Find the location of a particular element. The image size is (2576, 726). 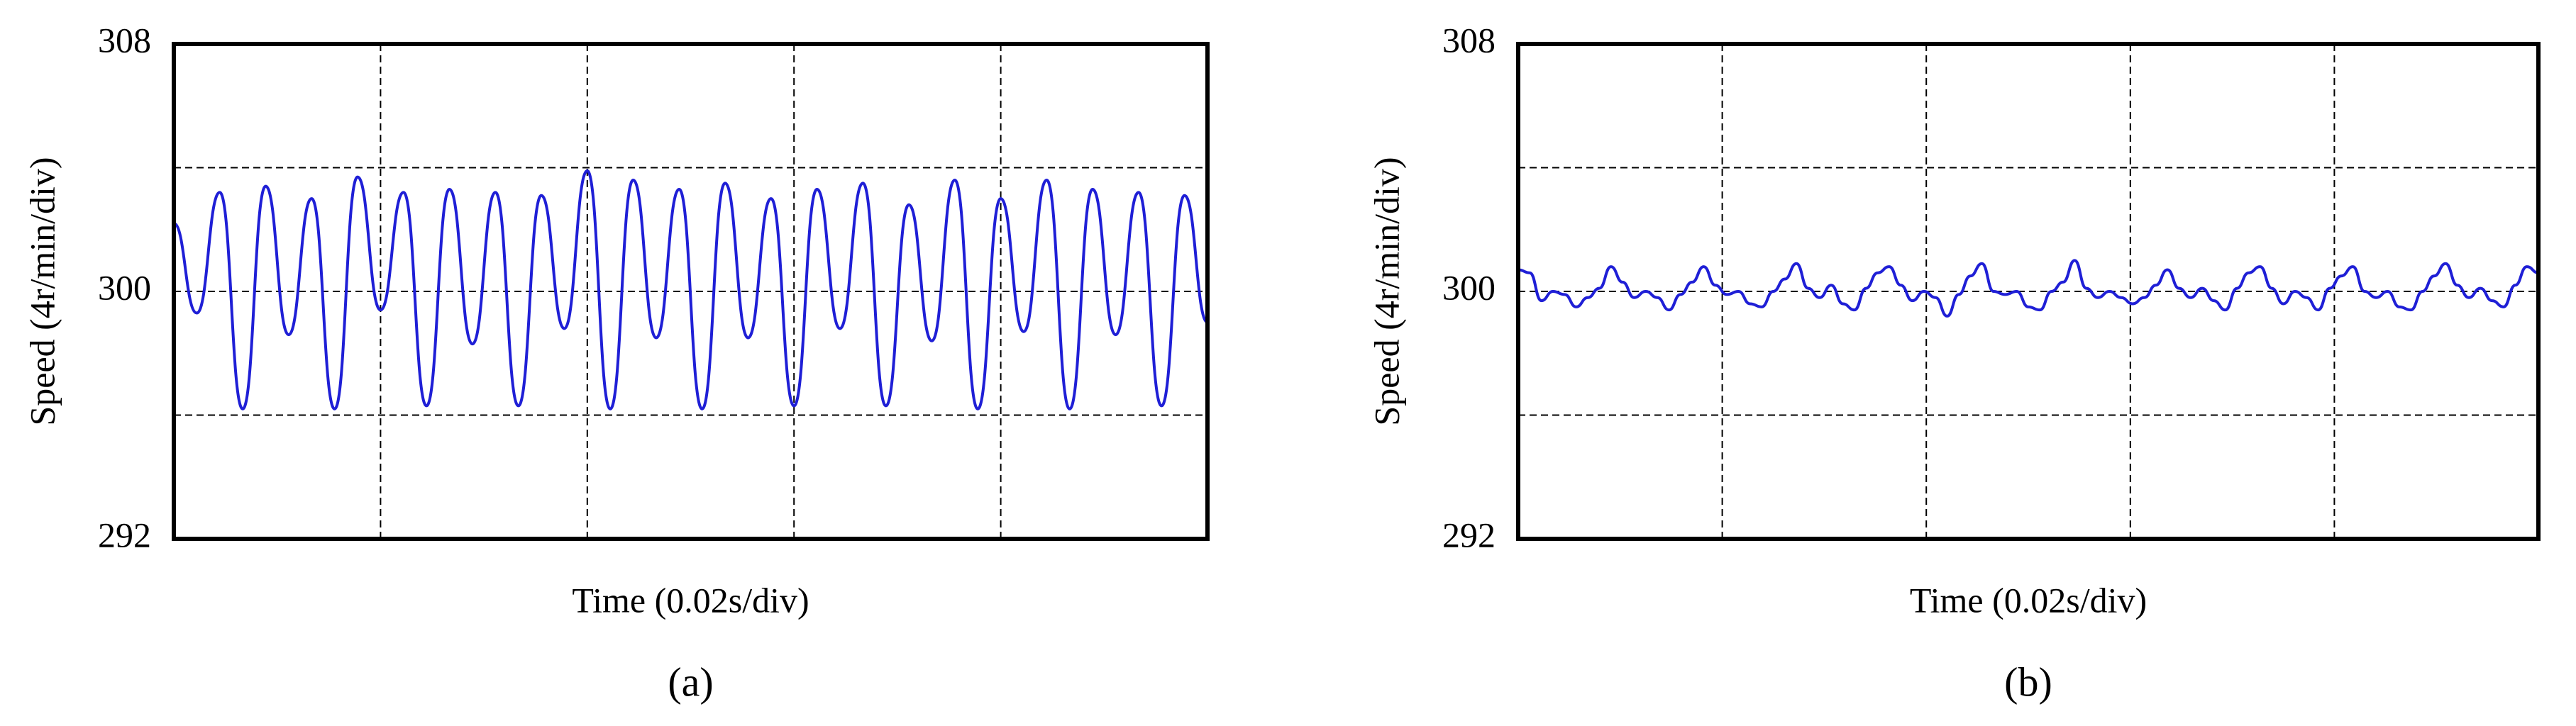

caption: (a) is located at coordinates (690, 682).